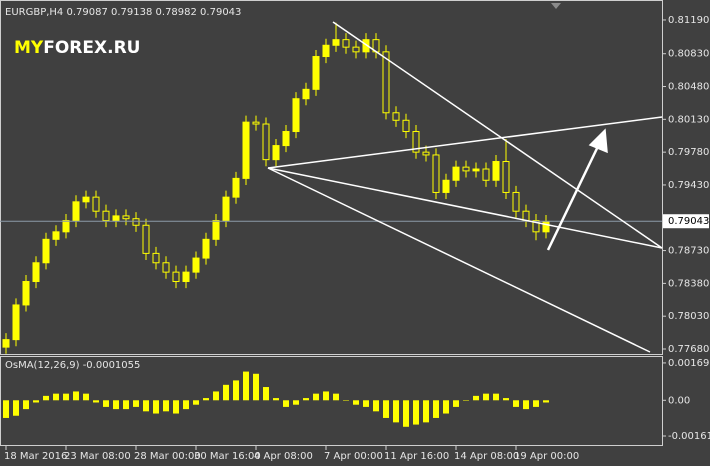 This screenshot has height=466, width=710. I want to click on y-tick-label: 0.81190, so click(688, 20).